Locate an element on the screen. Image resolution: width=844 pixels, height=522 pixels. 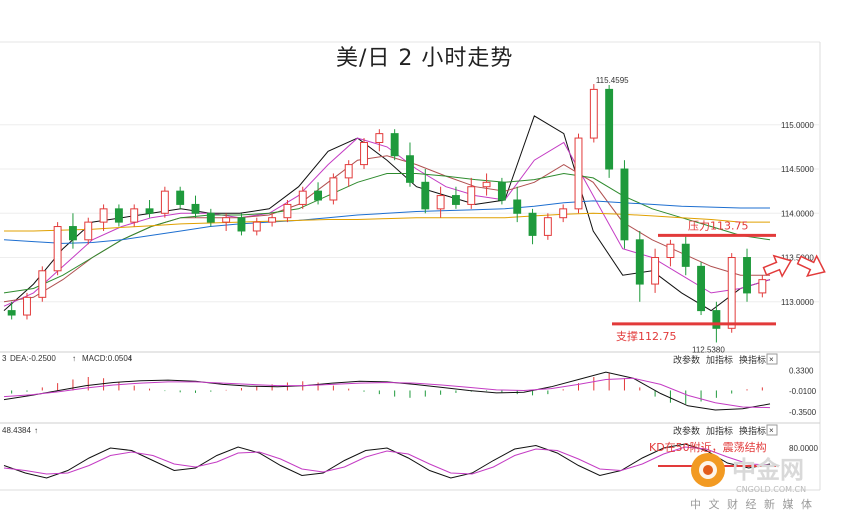
macd-tick-label: -0.3500 is located at coordinates (803, 412).